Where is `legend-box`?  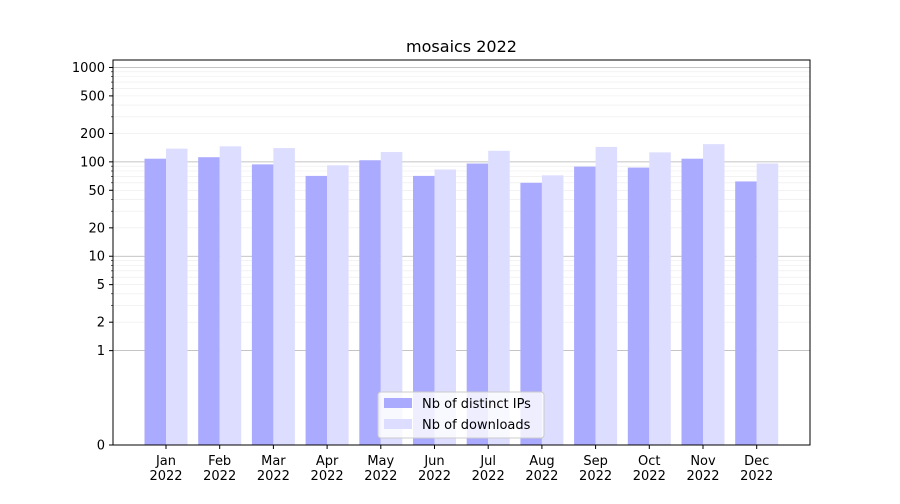 legend-box is located at coordinates (461, 415).